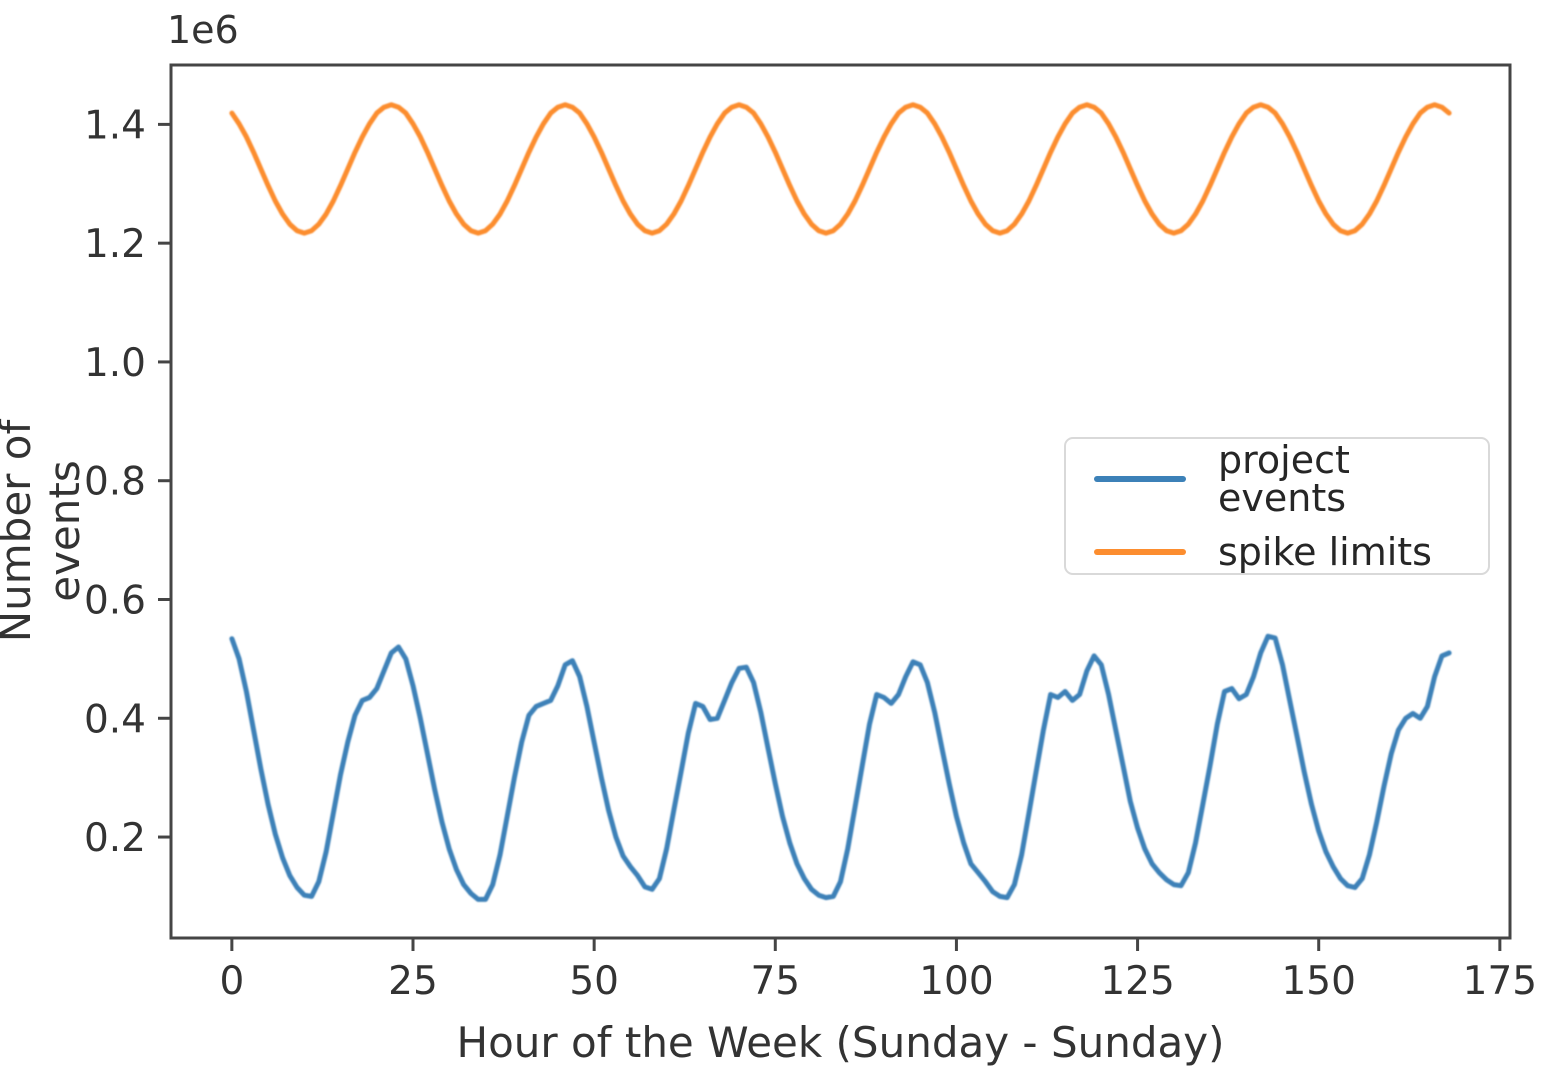 Image resolution: width=1564 pixels, height=1080 pixels. What do you see at coordinates (231, 981) in the screenshot?
I see `x-tick-label: 0` at bounding box center [231, 981].